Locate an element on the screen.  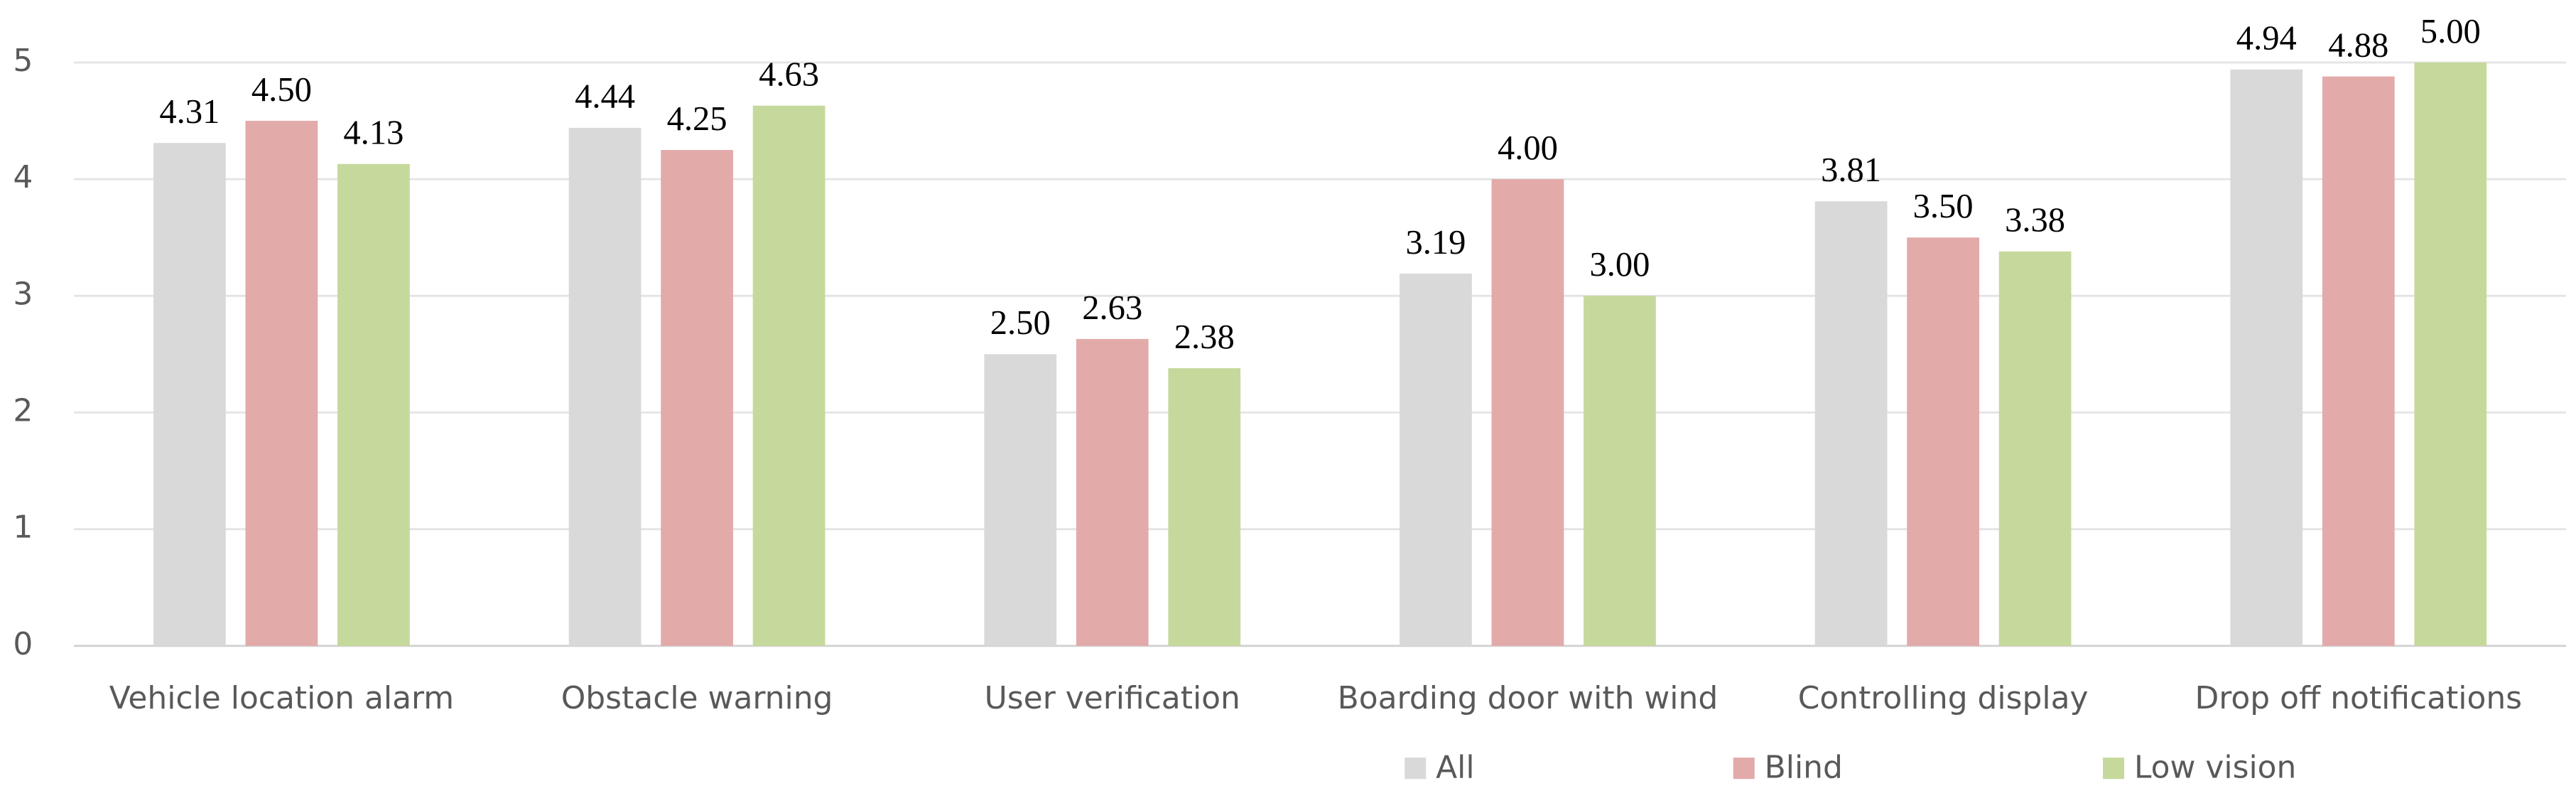
value-label: 4.00 is located at coordinates (1528, 148).